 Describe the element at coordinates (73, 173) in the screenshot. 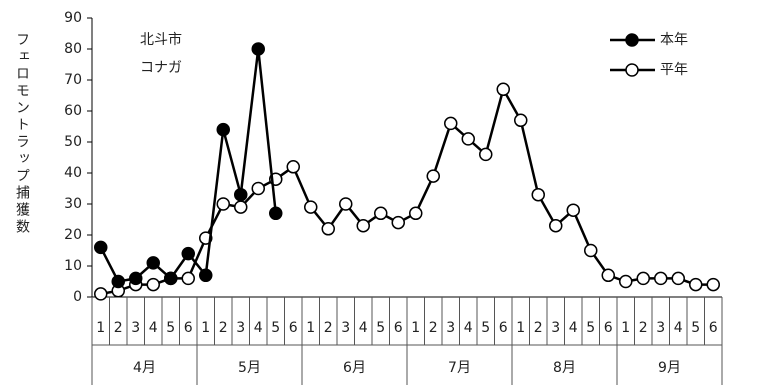

I see `y-tick-label: 40` at that location.